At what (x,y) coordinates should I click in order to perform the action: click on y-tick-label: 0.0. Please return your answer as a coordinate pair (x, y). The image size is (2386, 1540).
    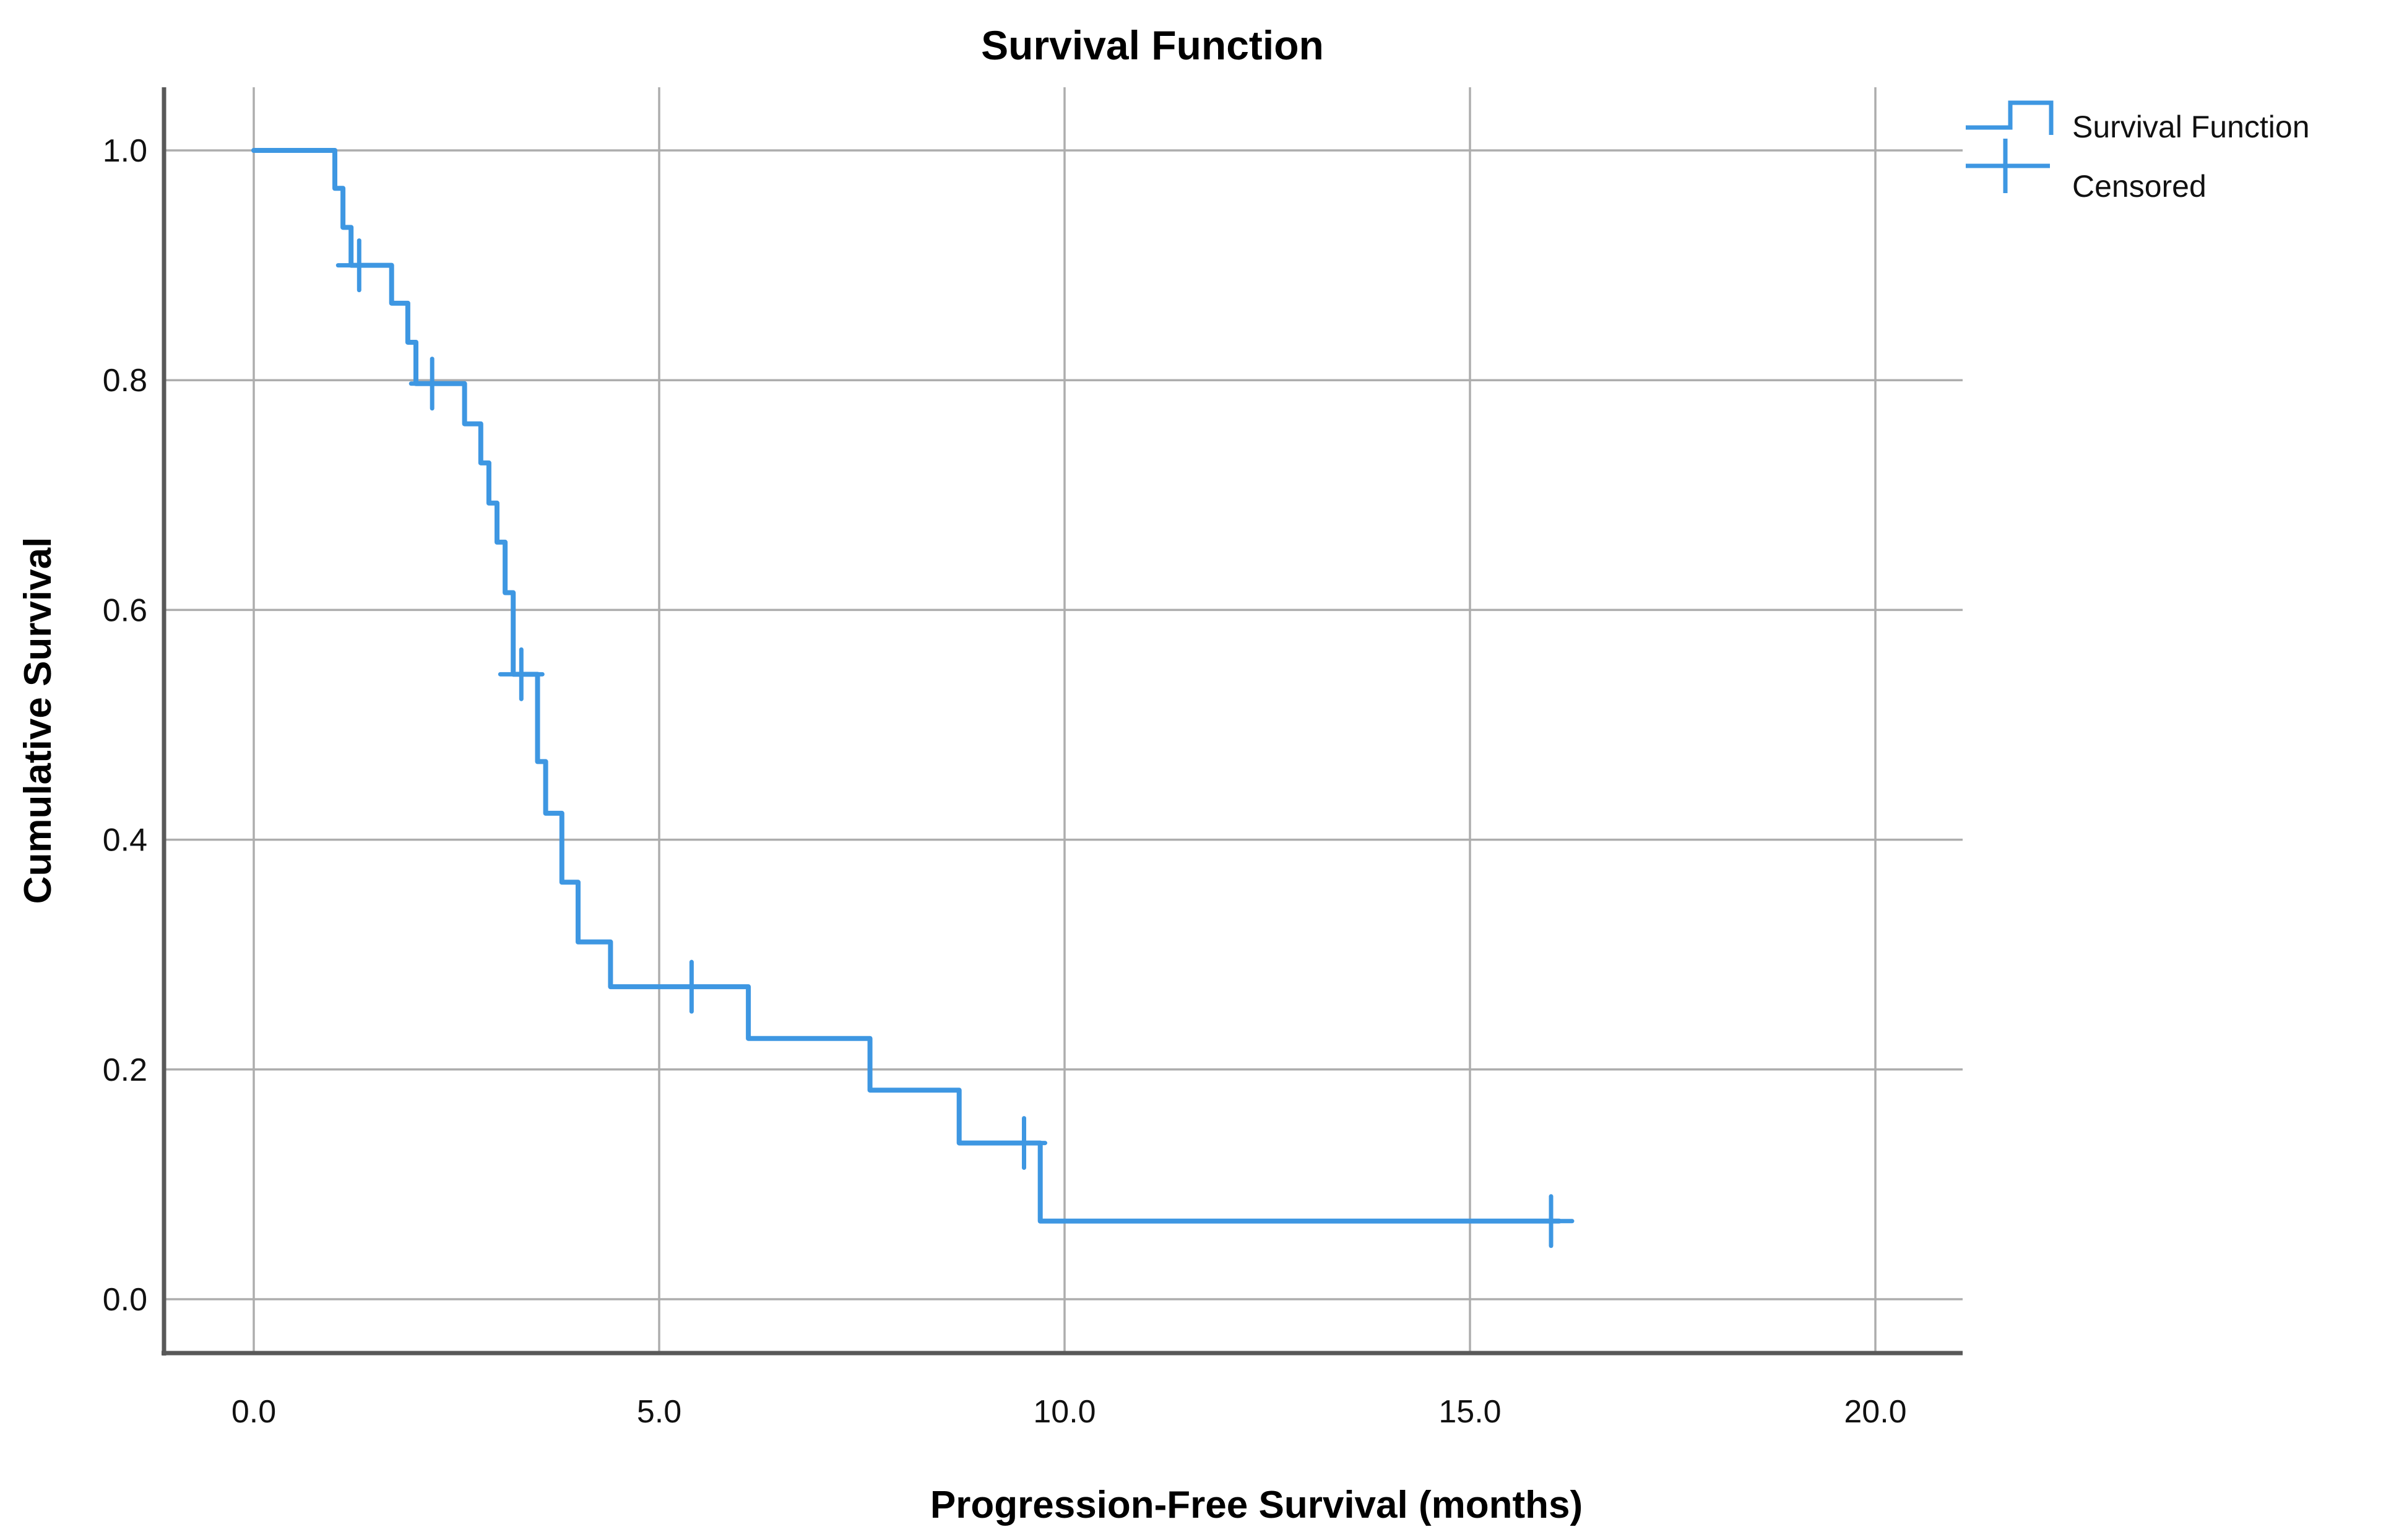
    Looking at the image, I should click on (125, 1300).